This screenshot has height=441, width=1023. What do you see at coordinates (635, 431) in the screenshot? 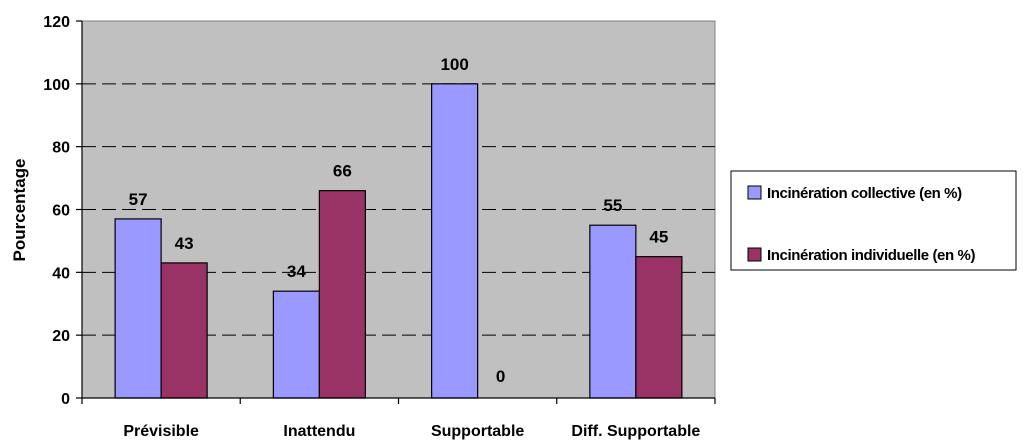
I see `x-tick-label: Diff. Supportable` at bounding box center [635, 431].